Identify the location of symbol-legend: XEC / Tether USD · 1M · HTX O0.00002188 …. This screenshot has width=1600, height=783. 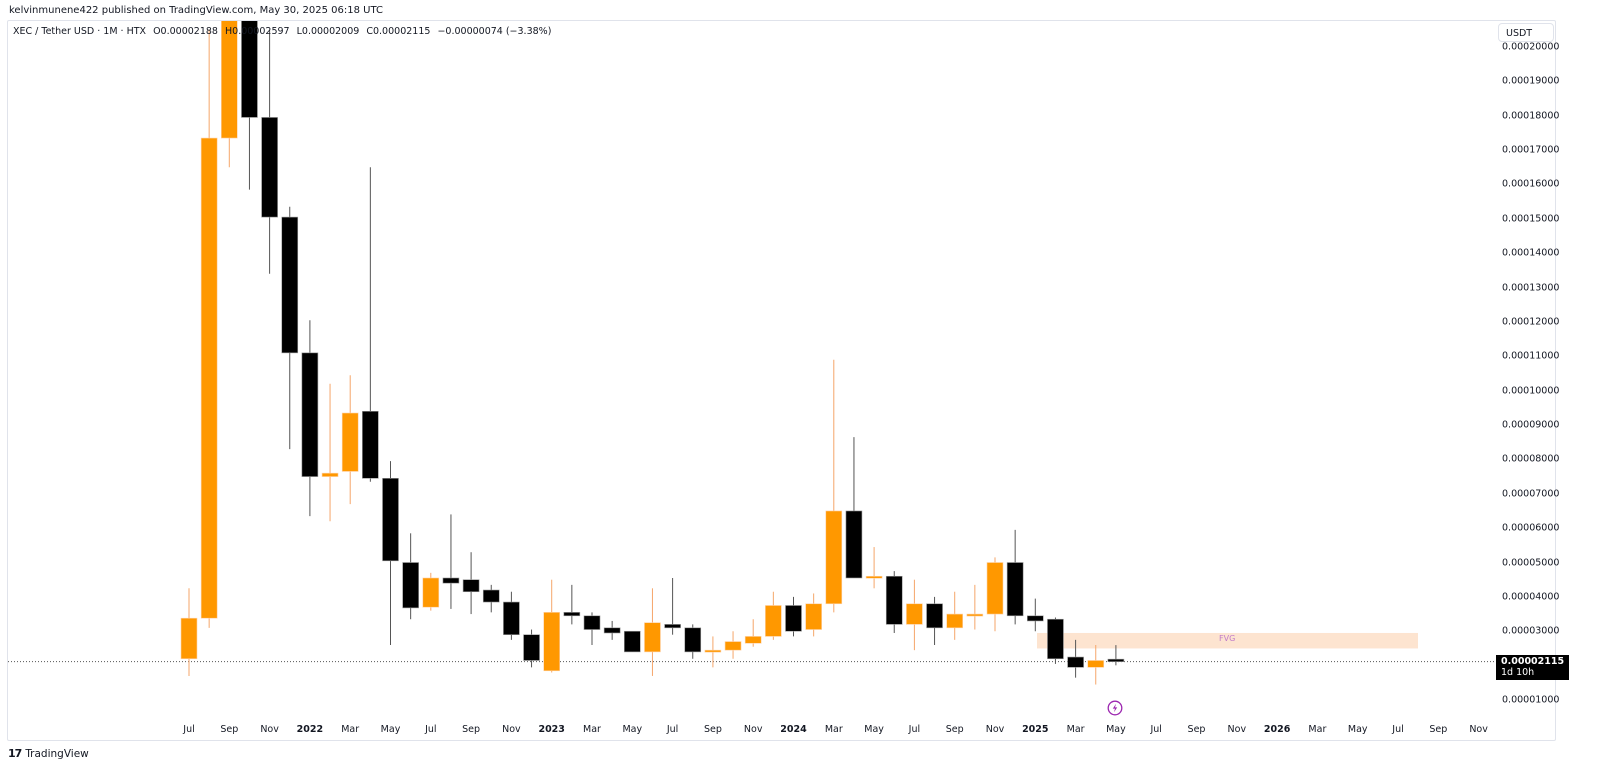
(284, 31).